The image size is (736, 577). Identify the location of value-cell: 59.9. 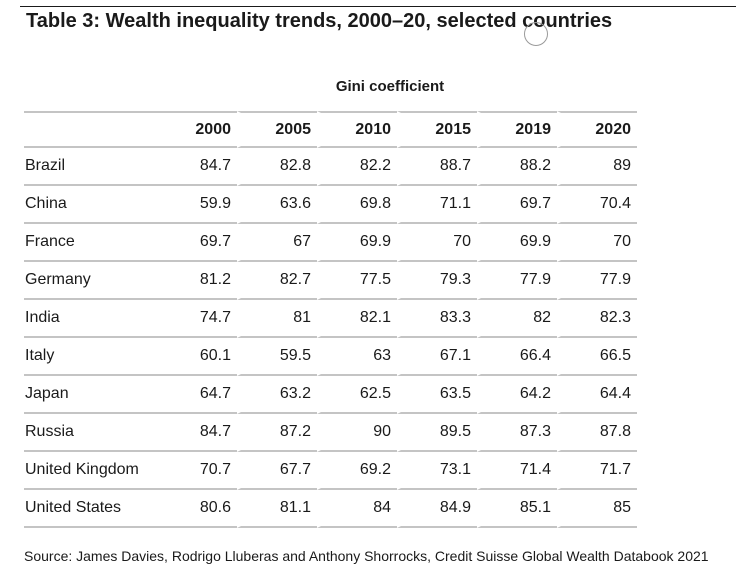
(199, 205).